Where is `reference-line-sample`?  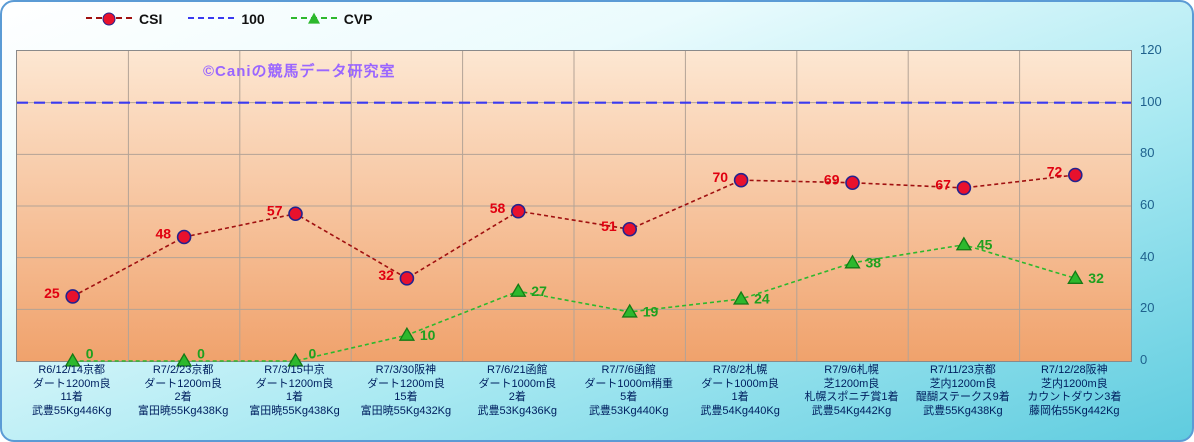 reference-line-sample is located at coordinates (211, 19).